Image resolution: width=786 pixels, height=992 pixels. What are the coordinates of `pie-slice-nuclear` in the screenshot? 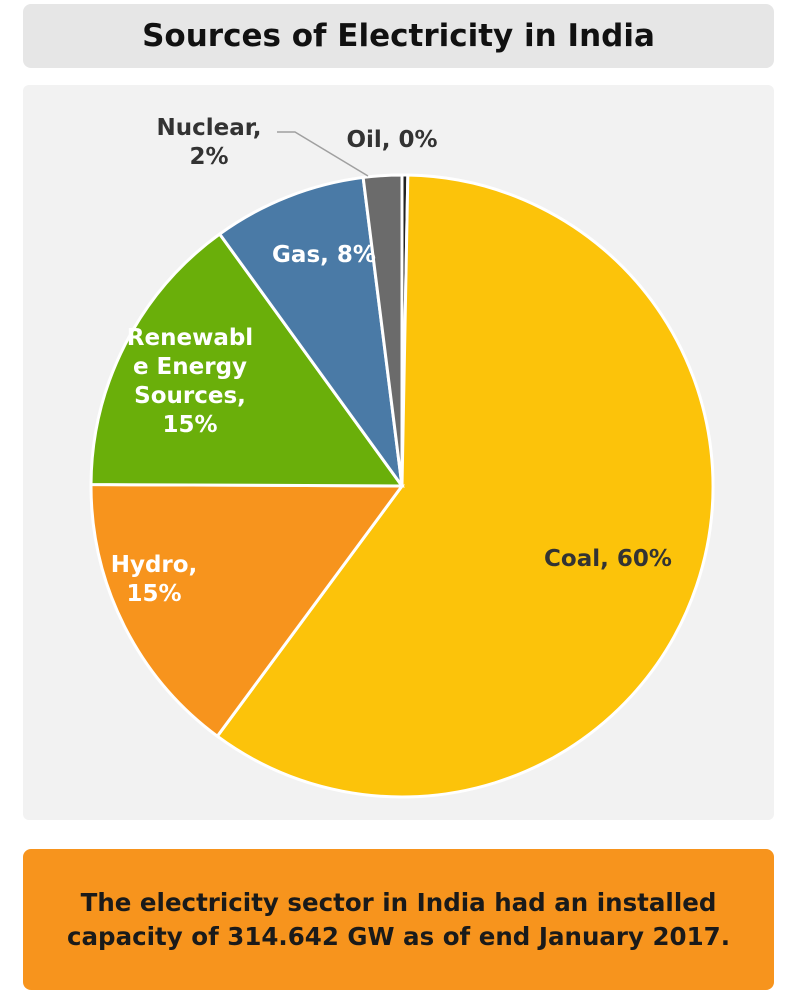 It's located at (382, 330).